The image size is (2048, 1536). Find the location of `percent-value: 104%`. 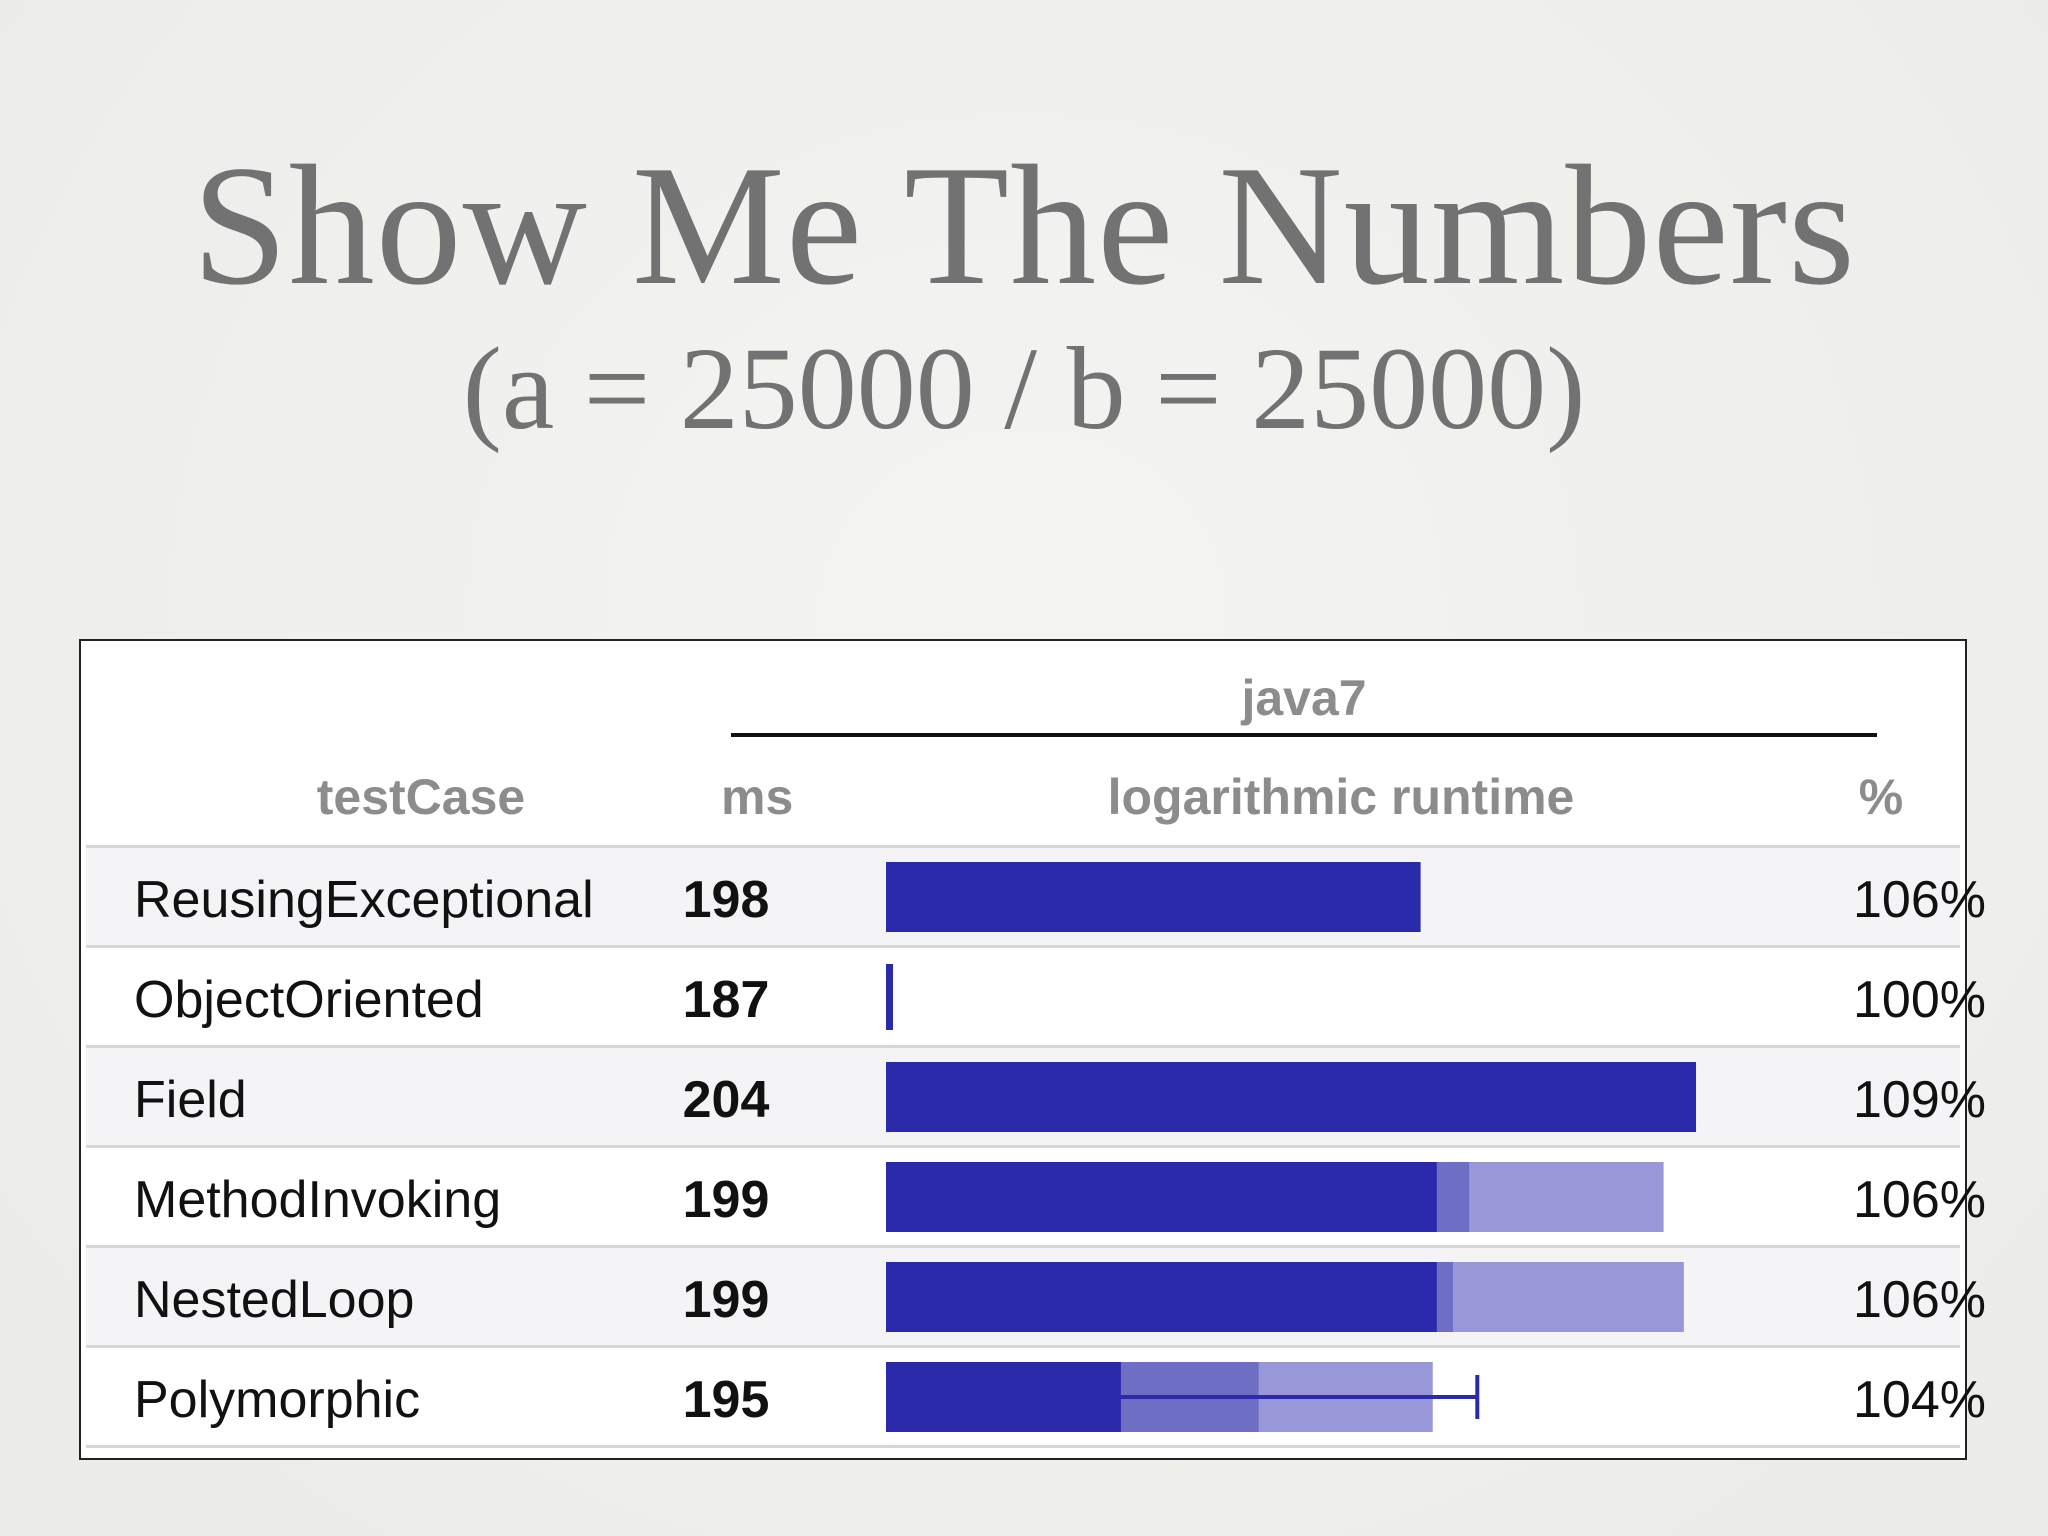

percent-value: 104% is located at coordinates (1919, 1400).